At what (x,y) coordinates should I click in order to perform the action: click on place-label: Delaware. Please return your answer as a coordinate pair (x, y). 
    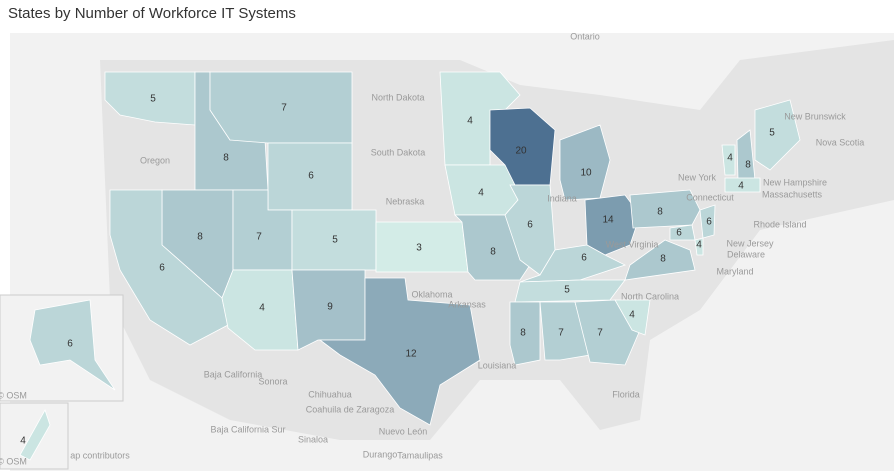
    Looking at the image, I should click on (746, 254).